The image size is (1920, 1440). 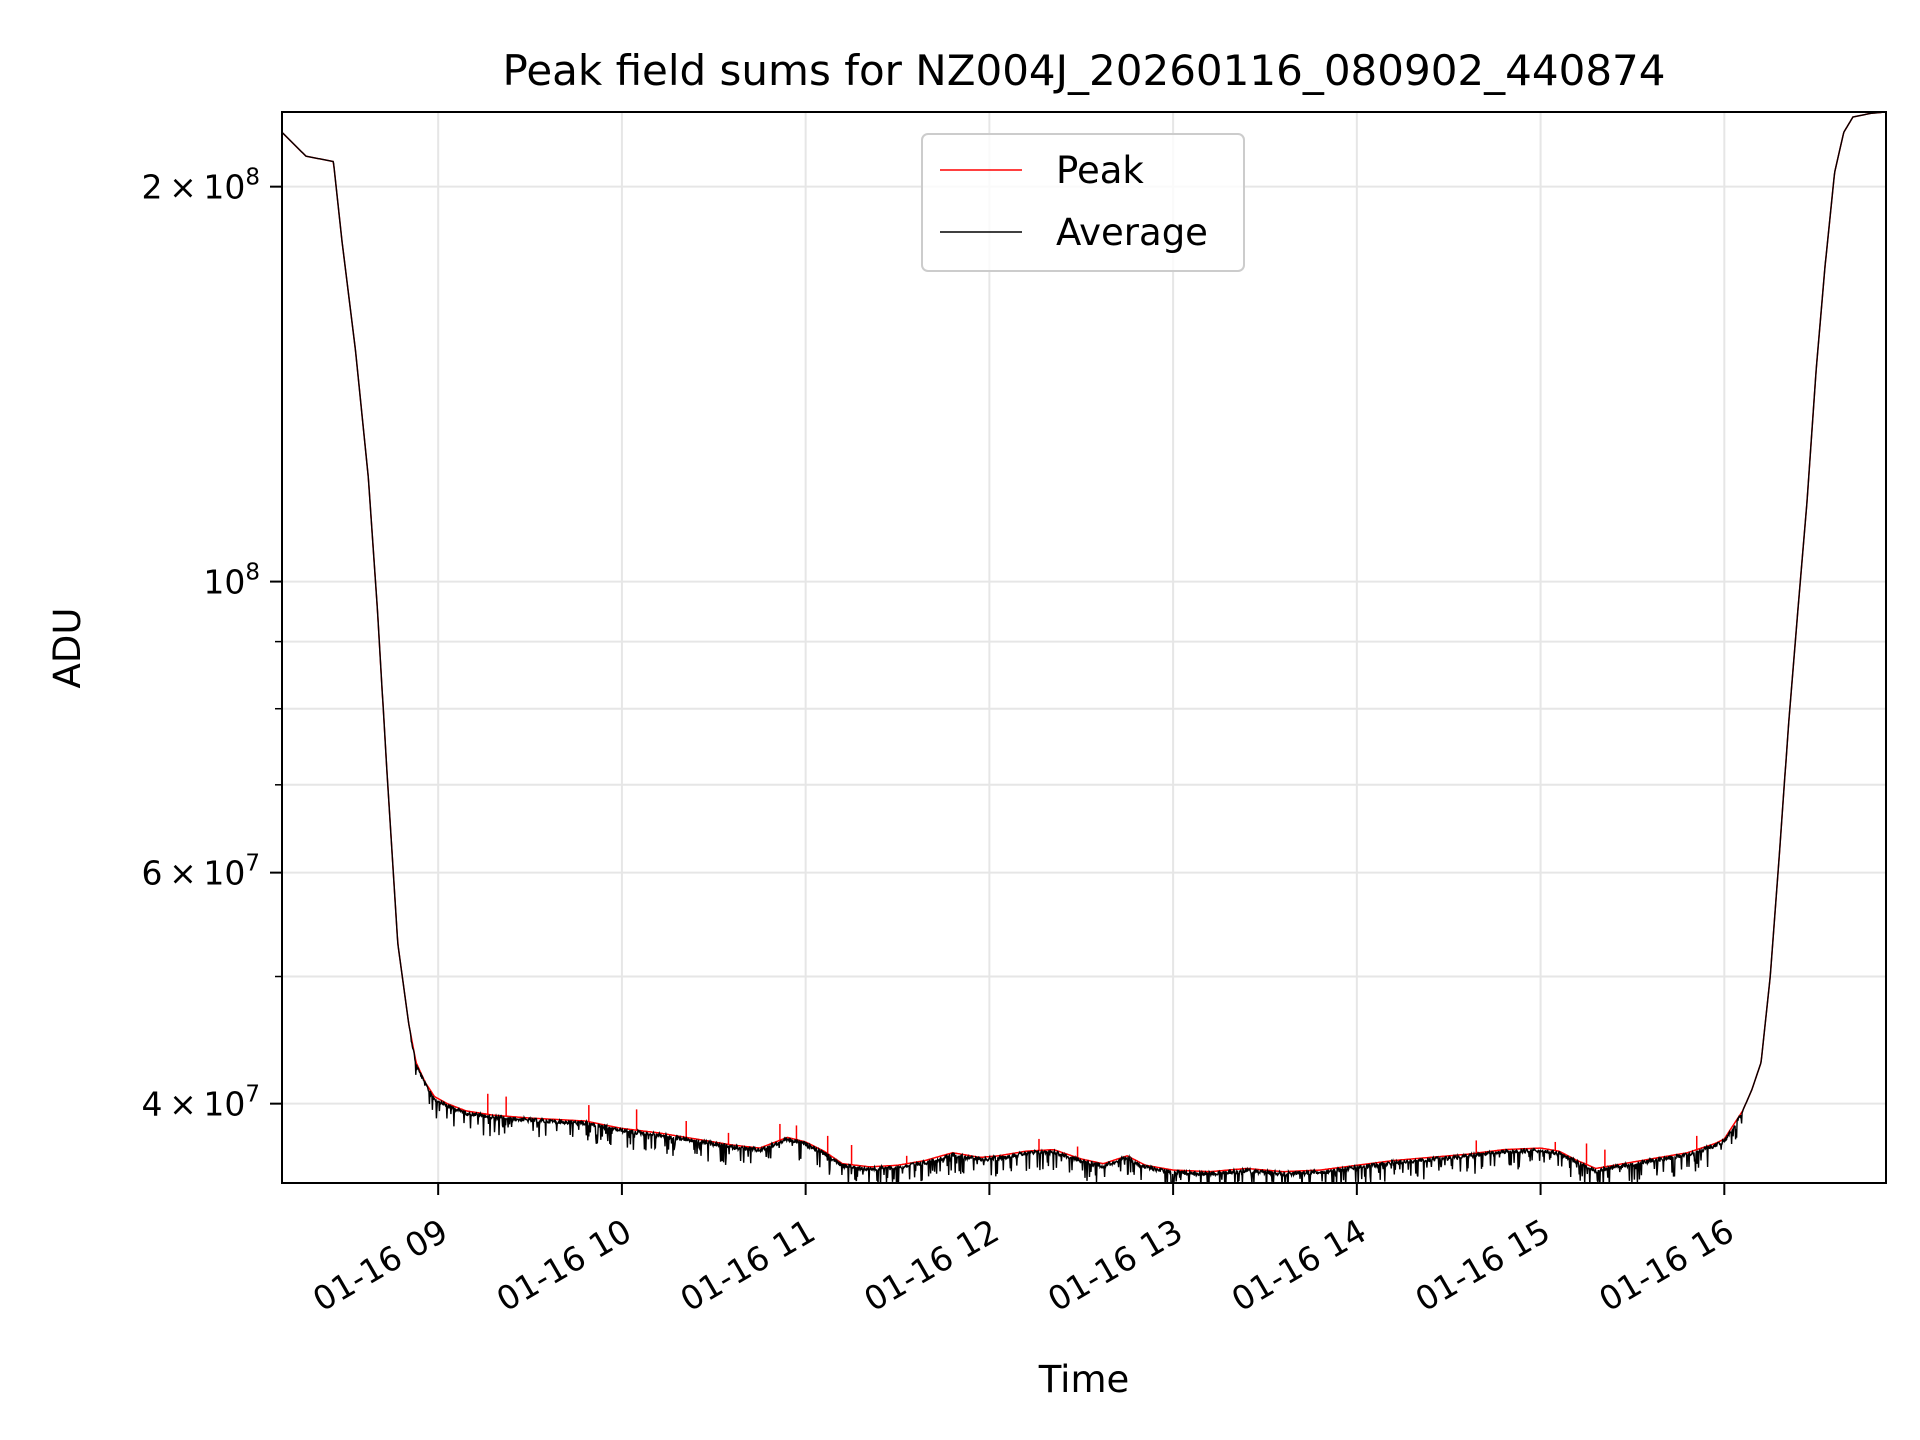 I want to click on x-tick-label: 01-16 13, so click(x=1115, y=1265).